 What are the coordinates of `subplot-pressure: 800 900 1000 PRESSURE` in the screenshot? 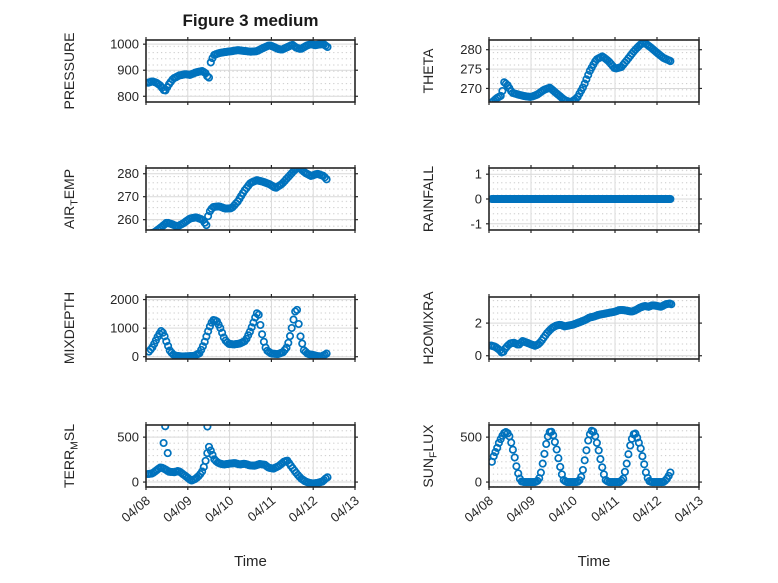 It's located at (209, 71).